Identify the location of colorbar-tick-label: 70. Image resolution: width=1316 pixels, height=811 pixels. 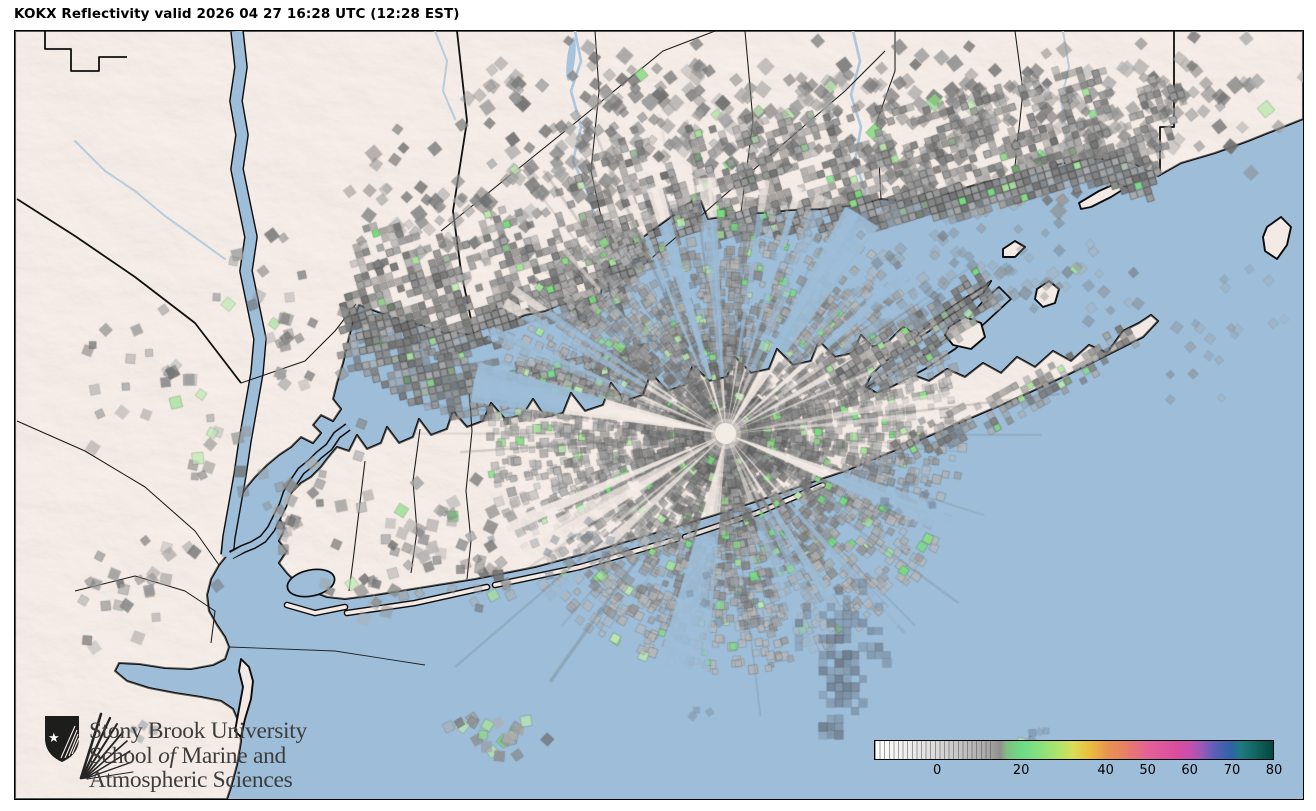
(1232, 770).